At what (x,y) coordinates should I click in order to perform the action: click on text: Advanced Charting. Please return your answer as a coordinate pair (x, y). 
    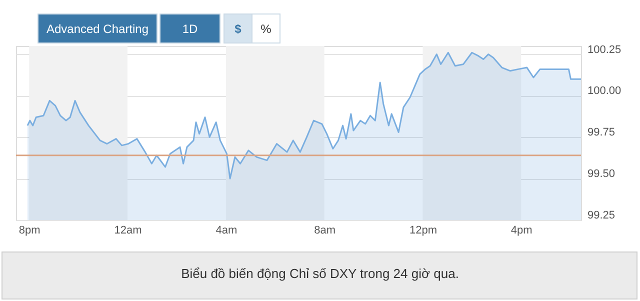
    Looking at the image, I should click on (97, 29).